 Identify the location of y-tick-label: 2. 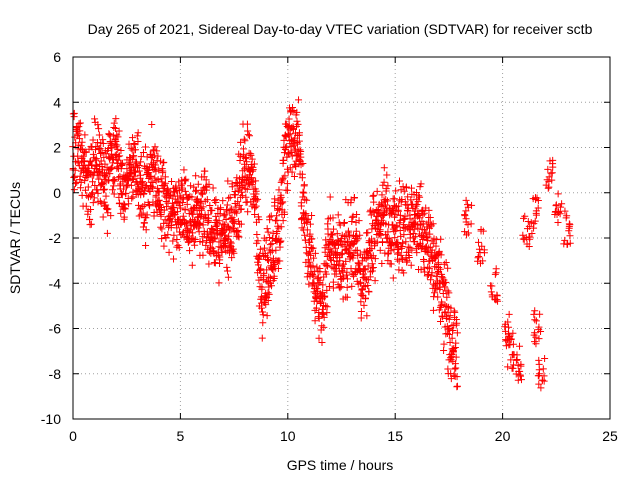
(57, 148).